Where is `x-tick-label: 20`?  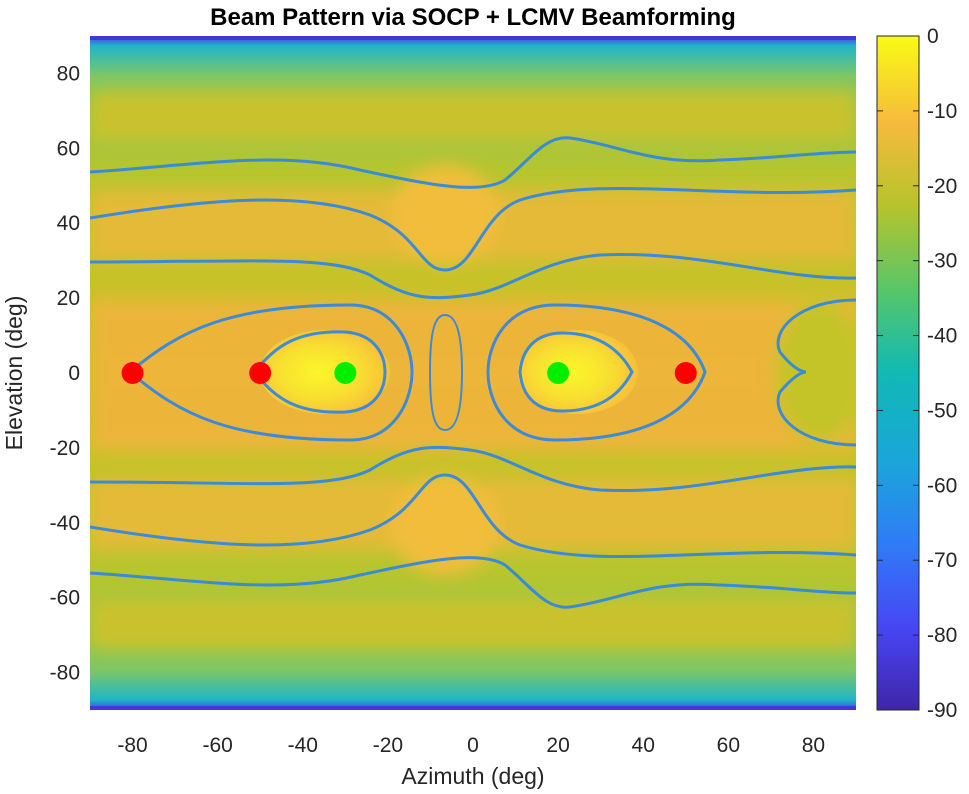 x-tick-label: 20 is located at coordinates (557, 745).